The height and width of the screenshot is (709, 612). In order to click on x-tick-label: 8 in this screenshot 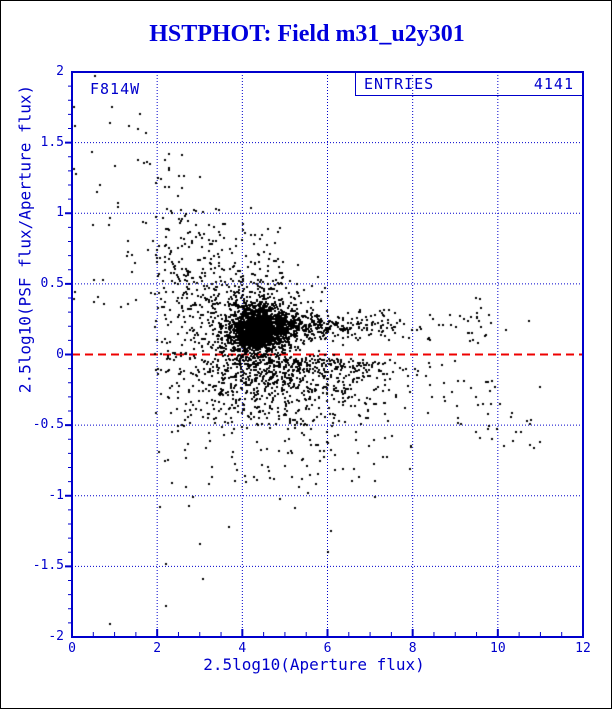, I will do `click(412, 648)`.